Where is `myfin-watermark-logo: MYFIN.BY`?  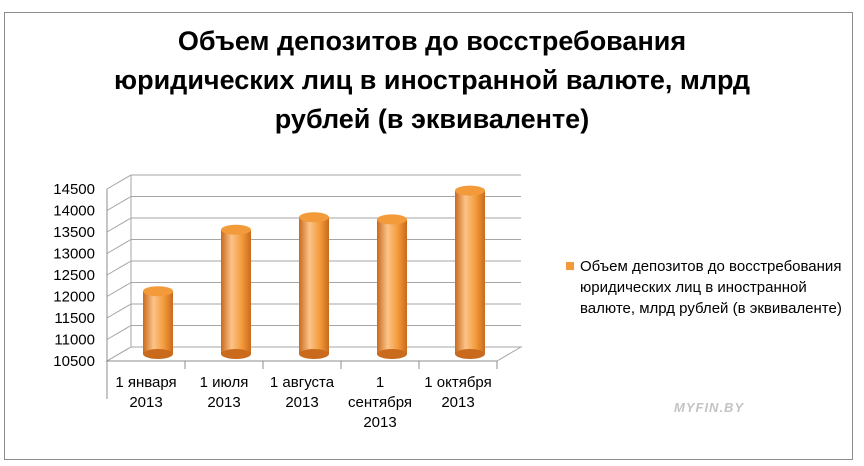 myfin-watermark-logo: MYFIN.BY is located at coordinates (709, 407).